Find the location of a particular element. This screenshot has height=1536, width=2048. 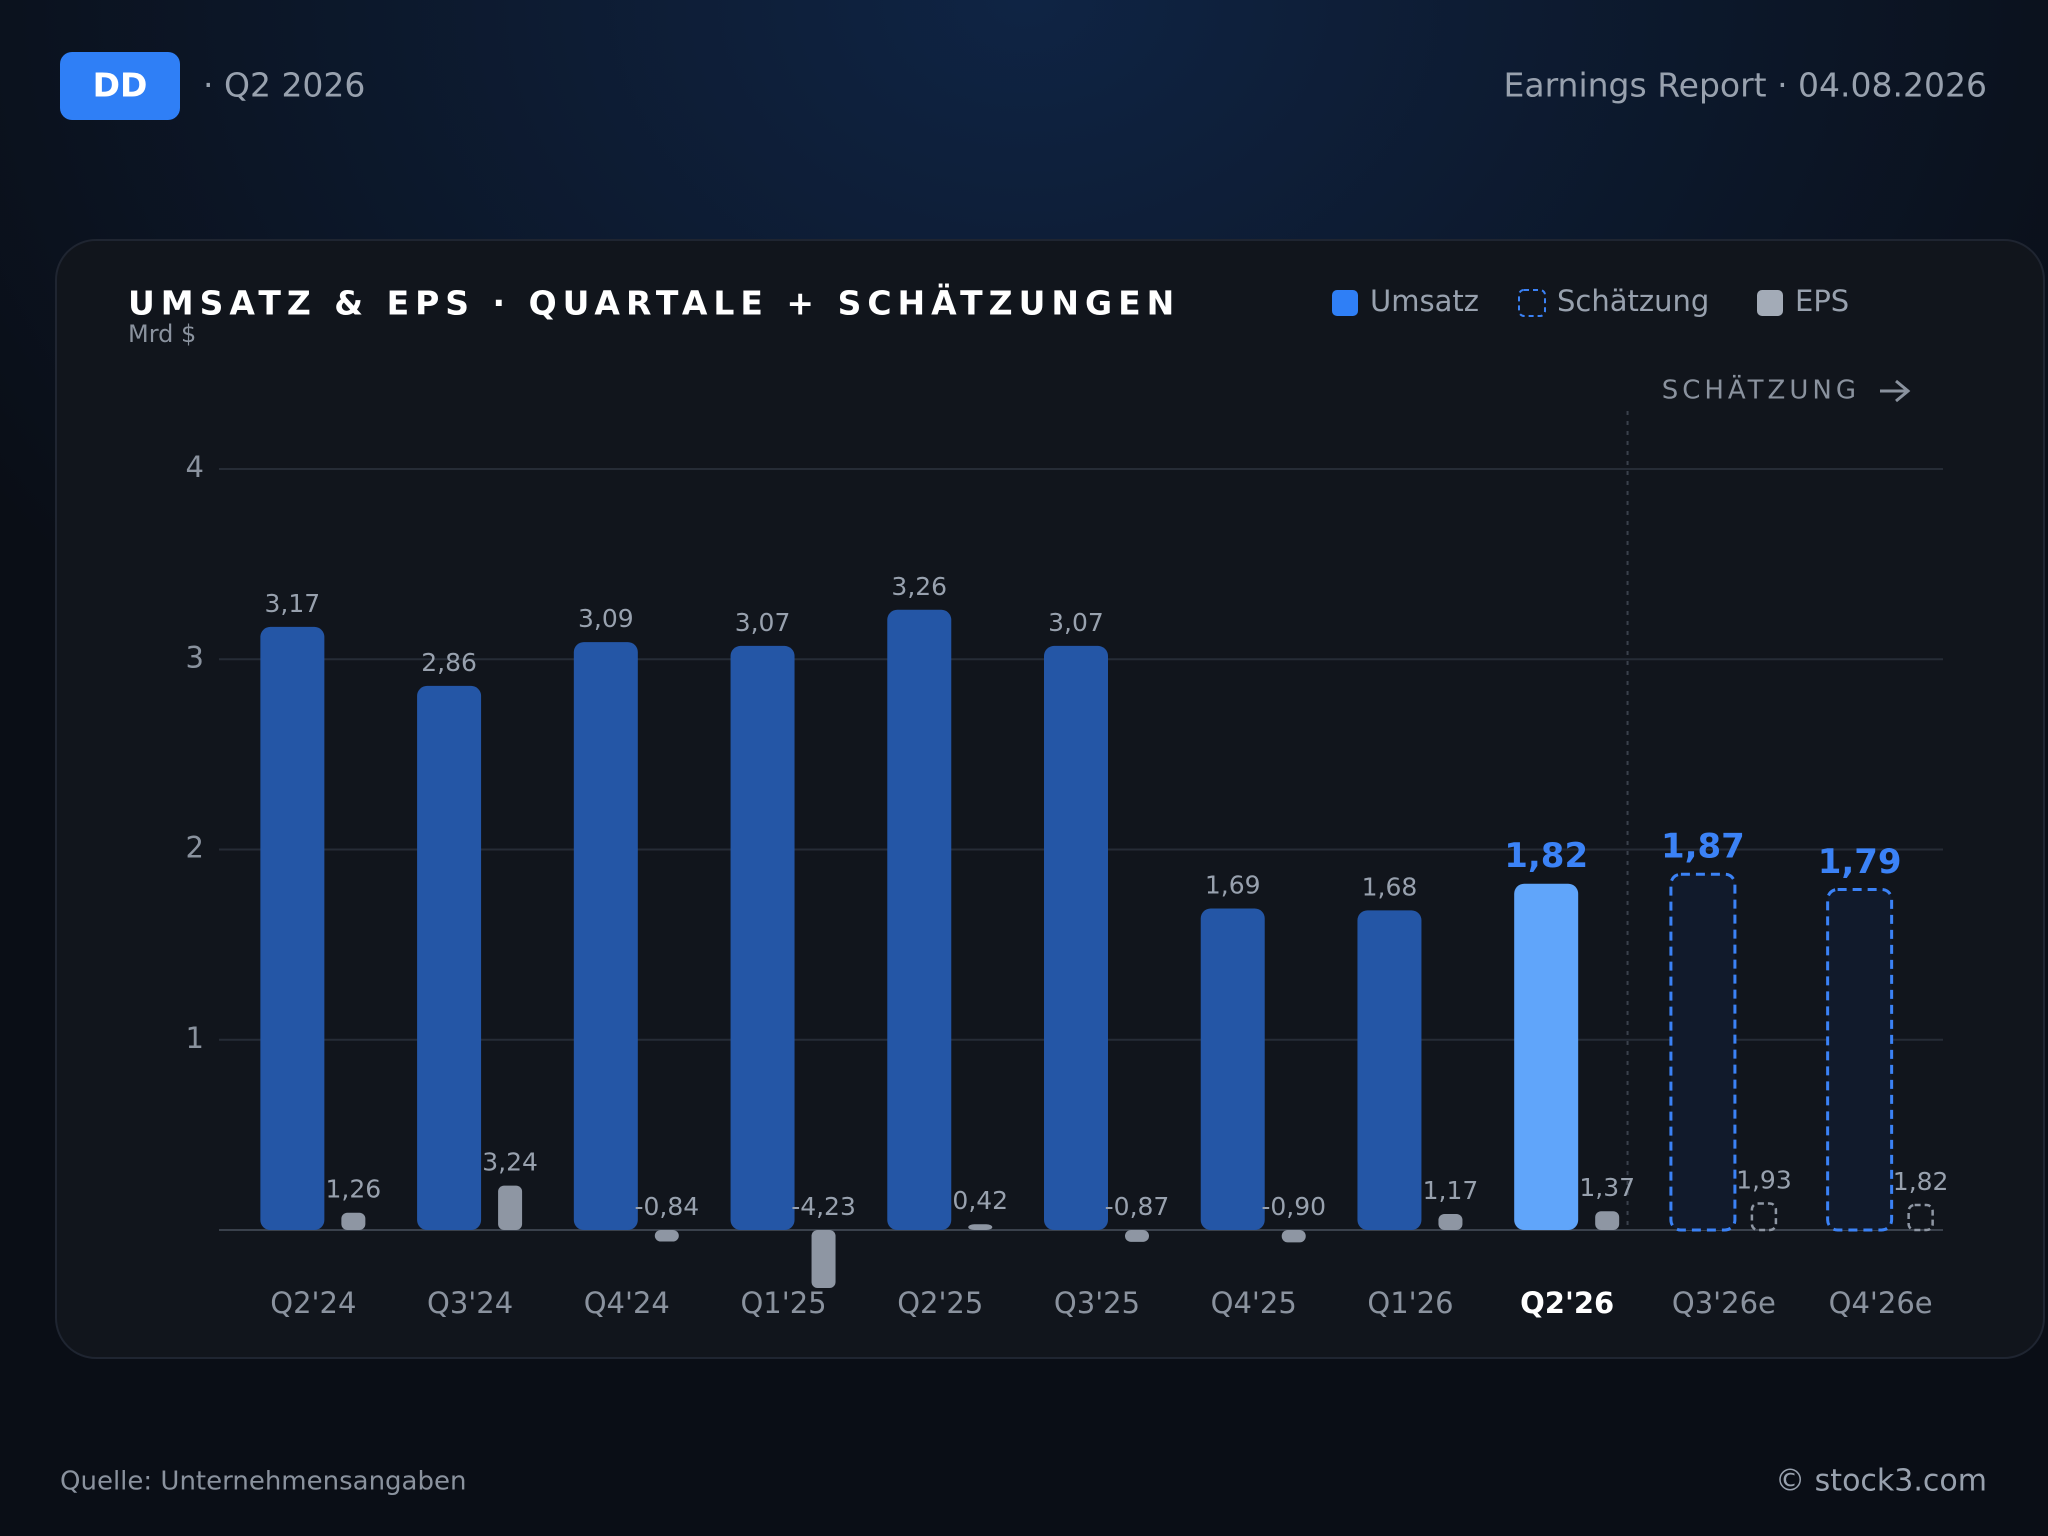

x-tick-label: Q1'25 is located at coordinates (783, 1303).